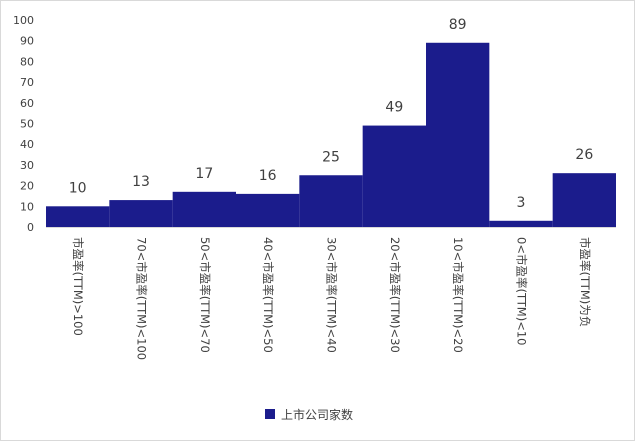 The height and width of the screenshot is (441, 635). I want to click on y-tick-label: 30, so click(27, 165).